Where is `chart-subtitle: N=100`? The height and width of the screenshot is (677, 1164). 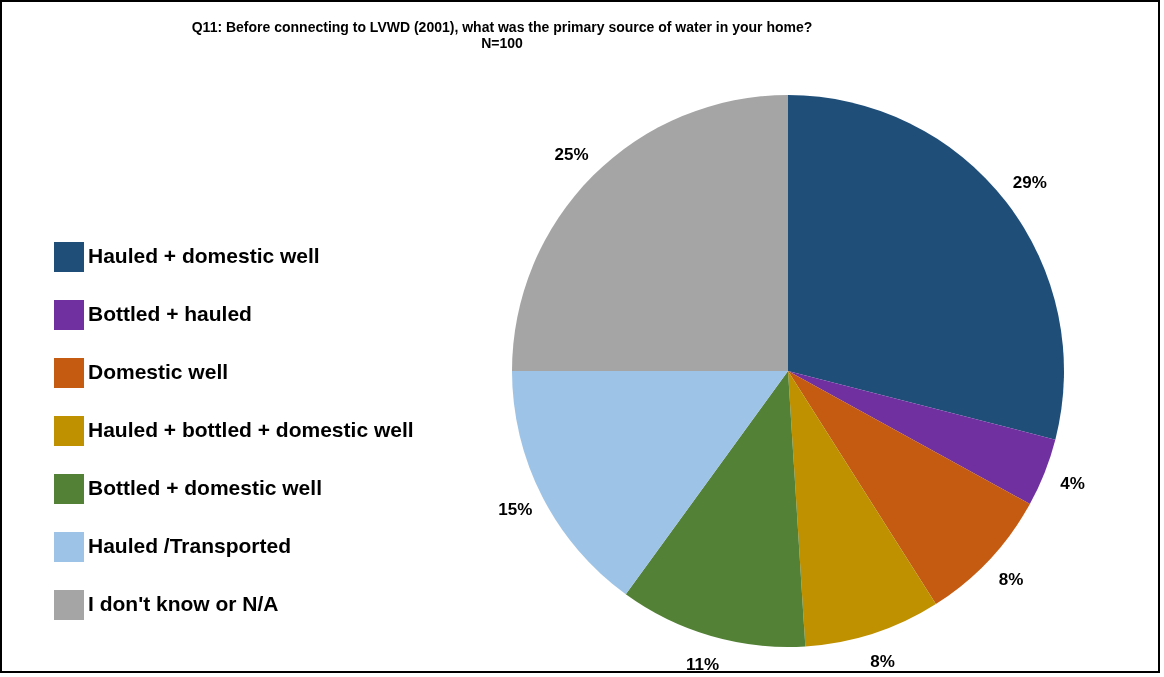
chart-subtitle: N=100 is located at coordinates (502, 43).